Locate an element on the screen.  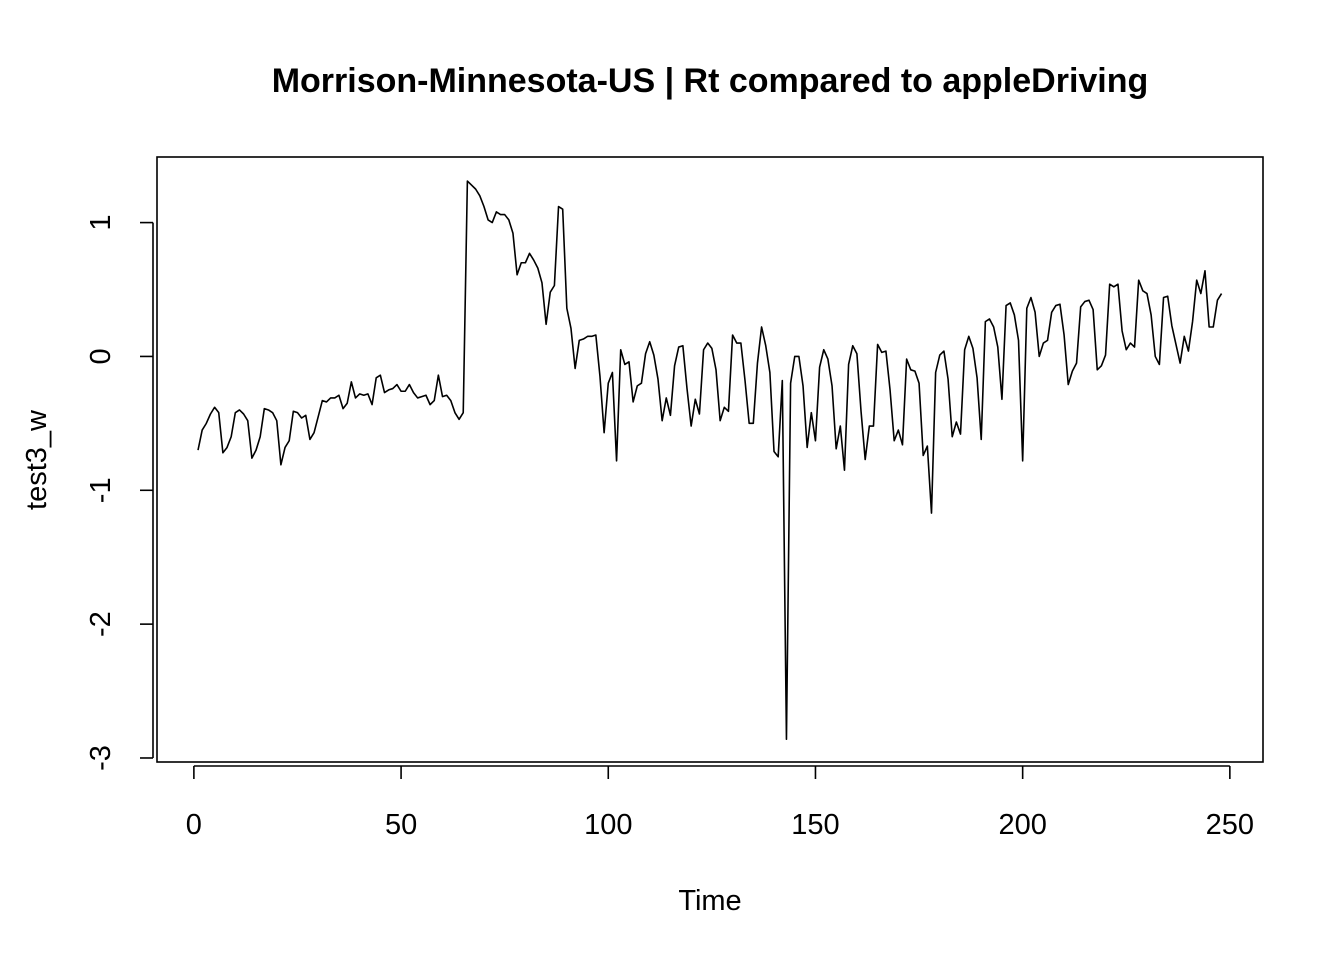
y-tick-label: -3 is located at coordinates (101, 758).